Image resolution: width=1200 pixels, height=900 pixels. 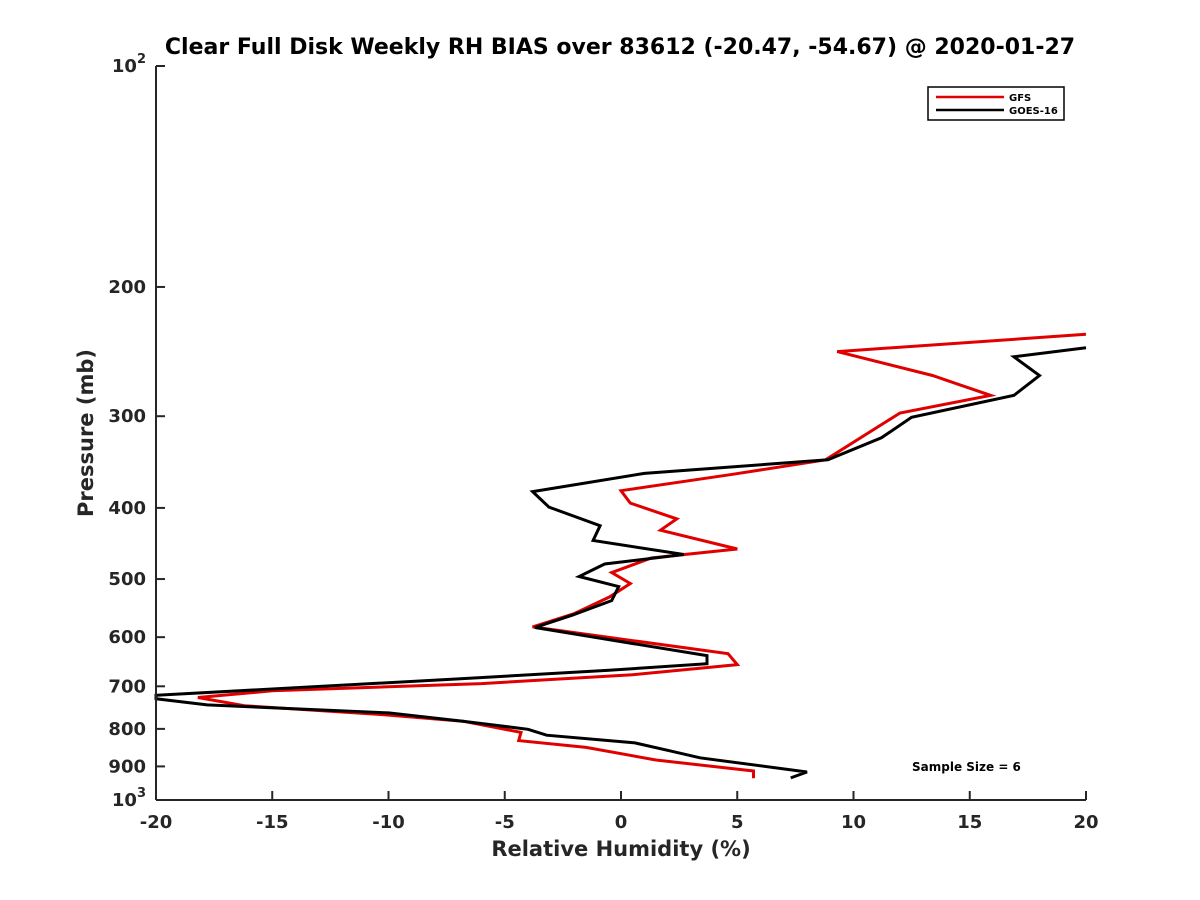 What do you see at coordinates (966, 767) in the screenshot?
I see `sample-size-annotation: Sample Size = 6` at bounding box center [966, 767].